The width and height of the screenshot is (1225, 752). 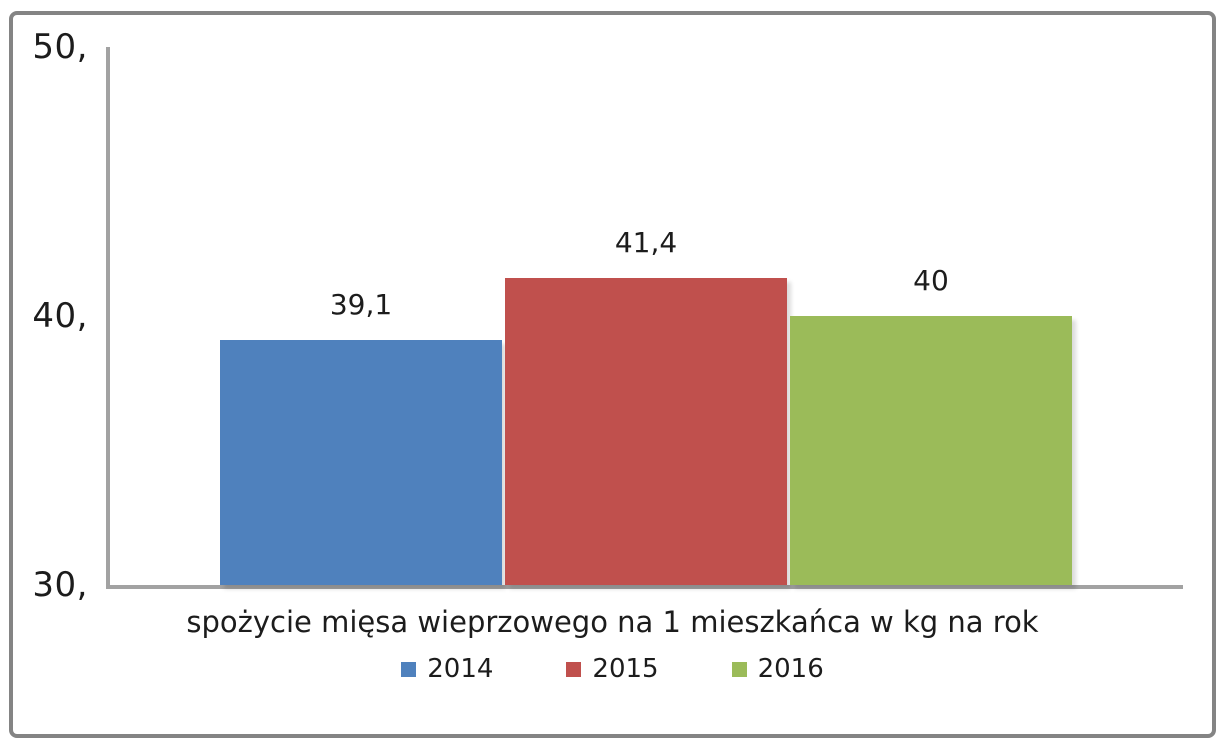 What do you see at coordinates (931, 450) in the screenshot?
I see `bar-2016` at bounding box center [931, 450].